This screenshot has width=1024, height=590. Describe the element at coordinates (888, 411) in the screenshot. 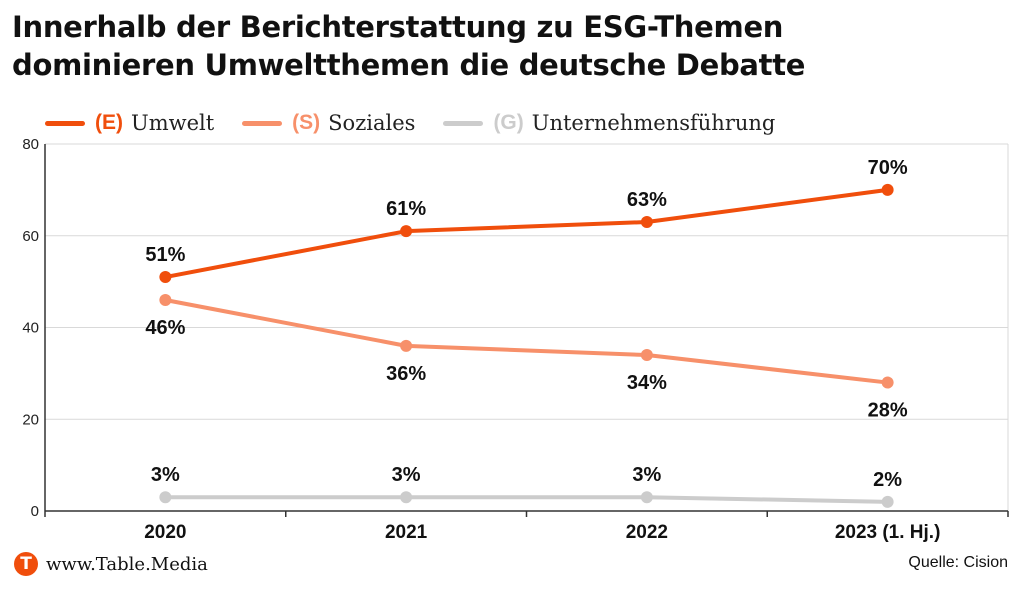

I see `data-label-social-3: 28%` at that location.